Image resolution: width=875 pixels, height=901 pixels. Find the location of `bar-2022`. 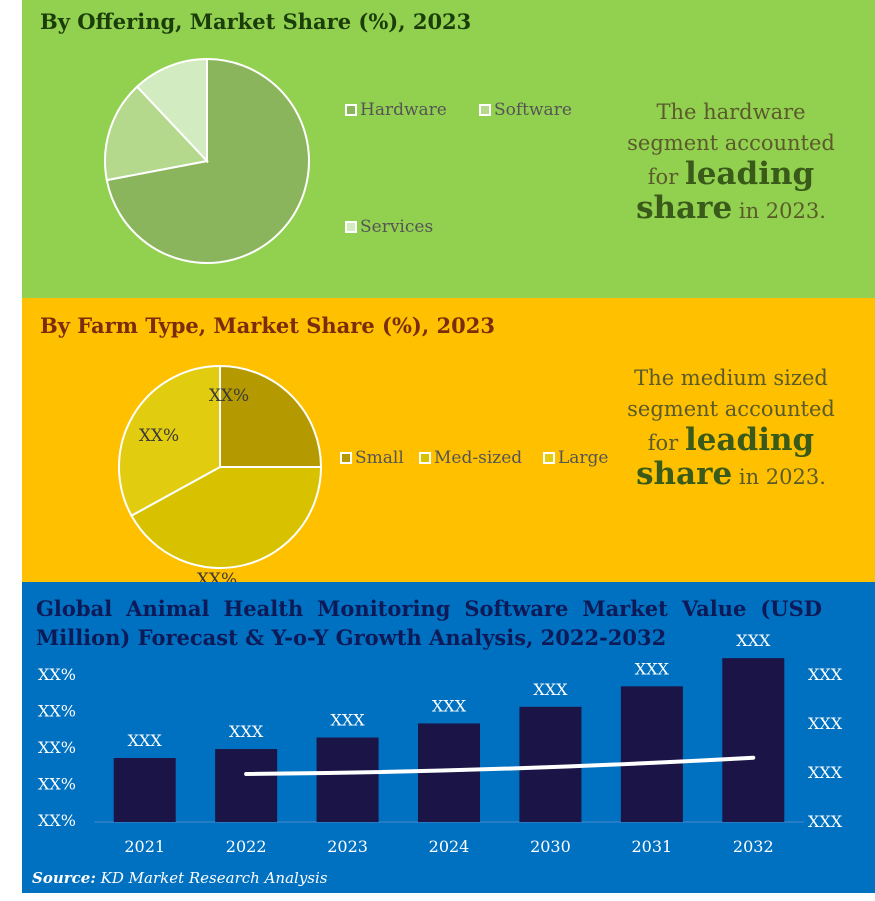

bar-2022 is located at coordinates (246, 785).